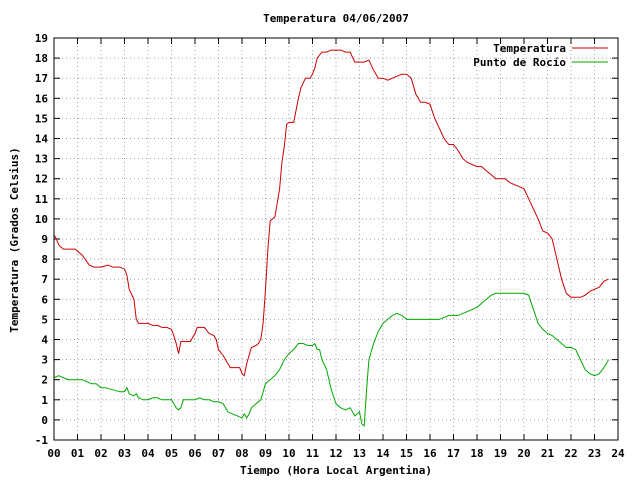 Image resolution: width=640 pixels, height=480 pixels. What do you see at coordinates (78, 453) in the screenshot?
I see `x-tick-label: 01` at bounding box center [78, 453].